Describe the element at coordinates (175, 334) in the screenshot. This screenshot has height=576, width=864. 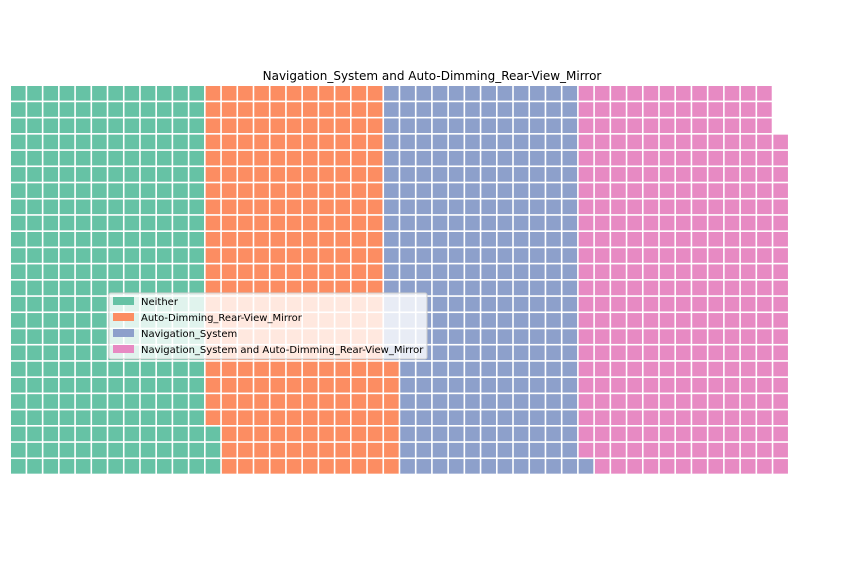
I see `legend-entry-navigation-system: Navigation_System` at that location.